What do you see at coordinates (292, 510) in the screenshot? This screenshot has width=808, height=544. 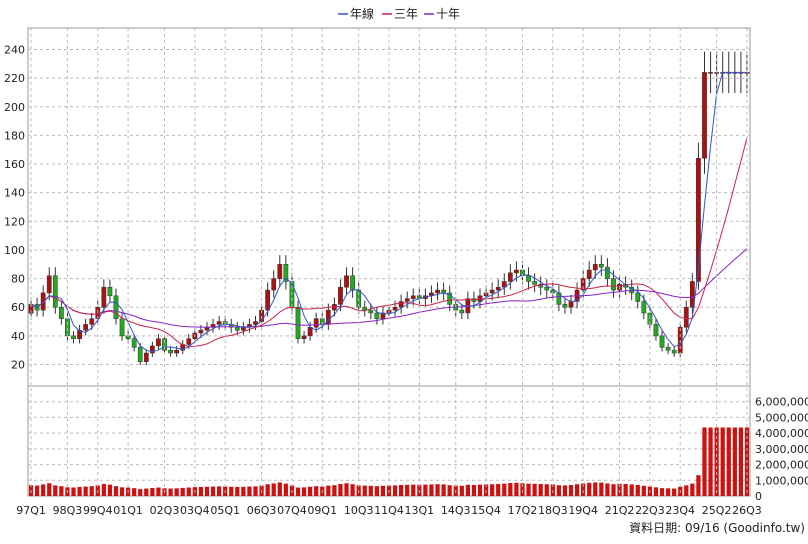 I see `x-tick-label: 07Q4` at bounding box center [292, 510].